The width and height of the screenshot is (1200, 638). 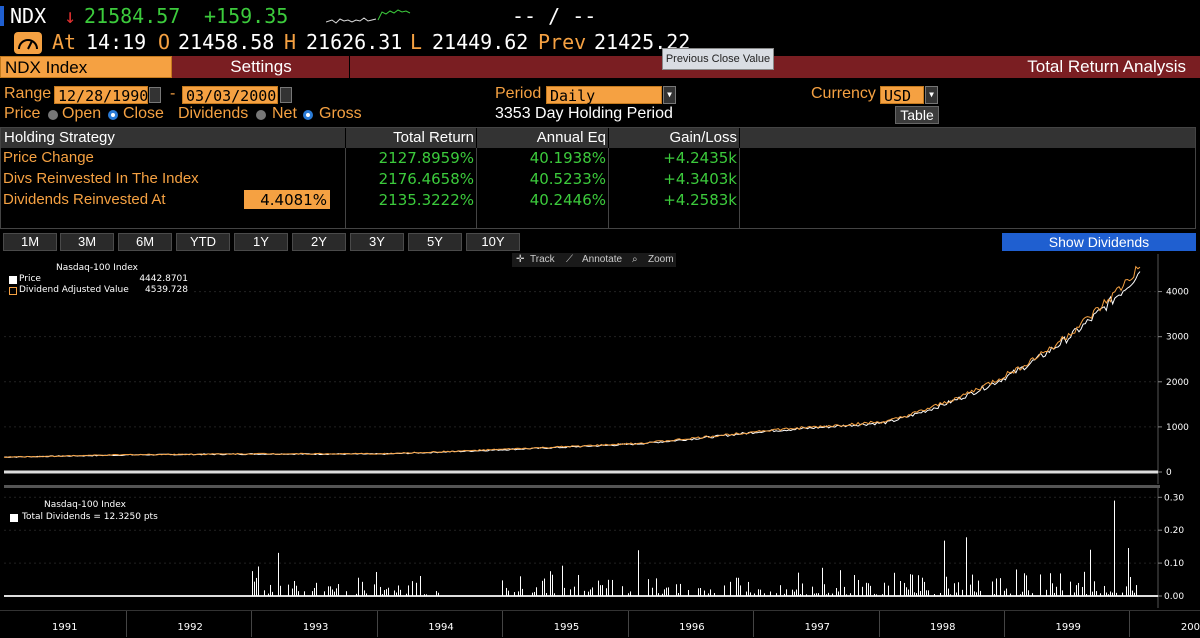 What do you see at coordinates (493, 242) in the screenshot?
I see `range-10y-button: 10Y` at bounding box center [493, 242].